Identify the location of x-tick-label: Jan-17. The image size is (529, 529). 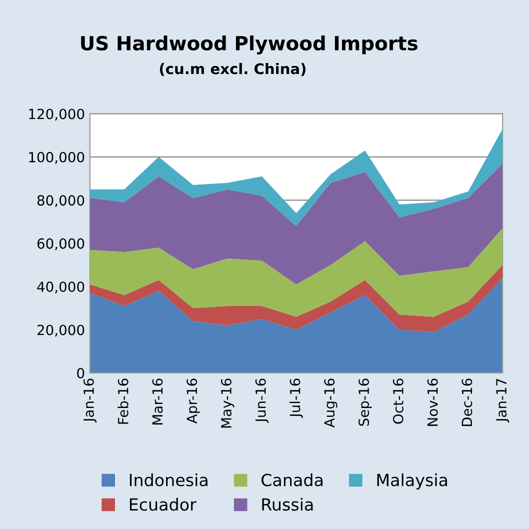
(503, 400).